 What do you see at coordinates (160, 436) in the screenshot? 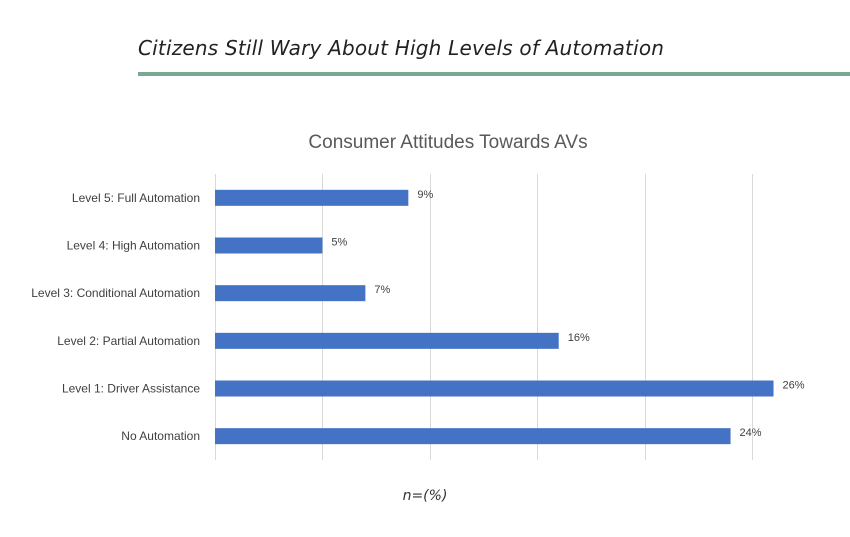
I see `category-label: No Automation` at bounding box center [160, 436].